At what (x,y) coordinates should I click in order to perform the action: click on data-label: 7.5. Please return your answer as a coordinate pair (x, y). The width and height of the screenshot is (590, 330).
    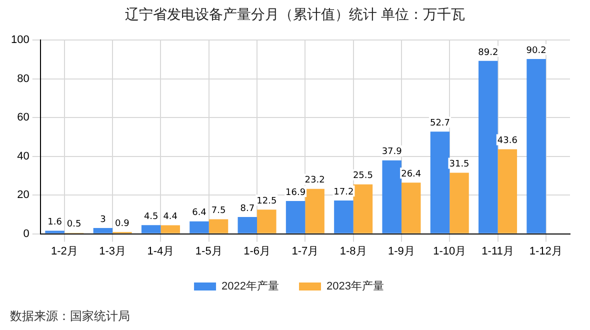
    Looking at the image, I should click on (218, 211).